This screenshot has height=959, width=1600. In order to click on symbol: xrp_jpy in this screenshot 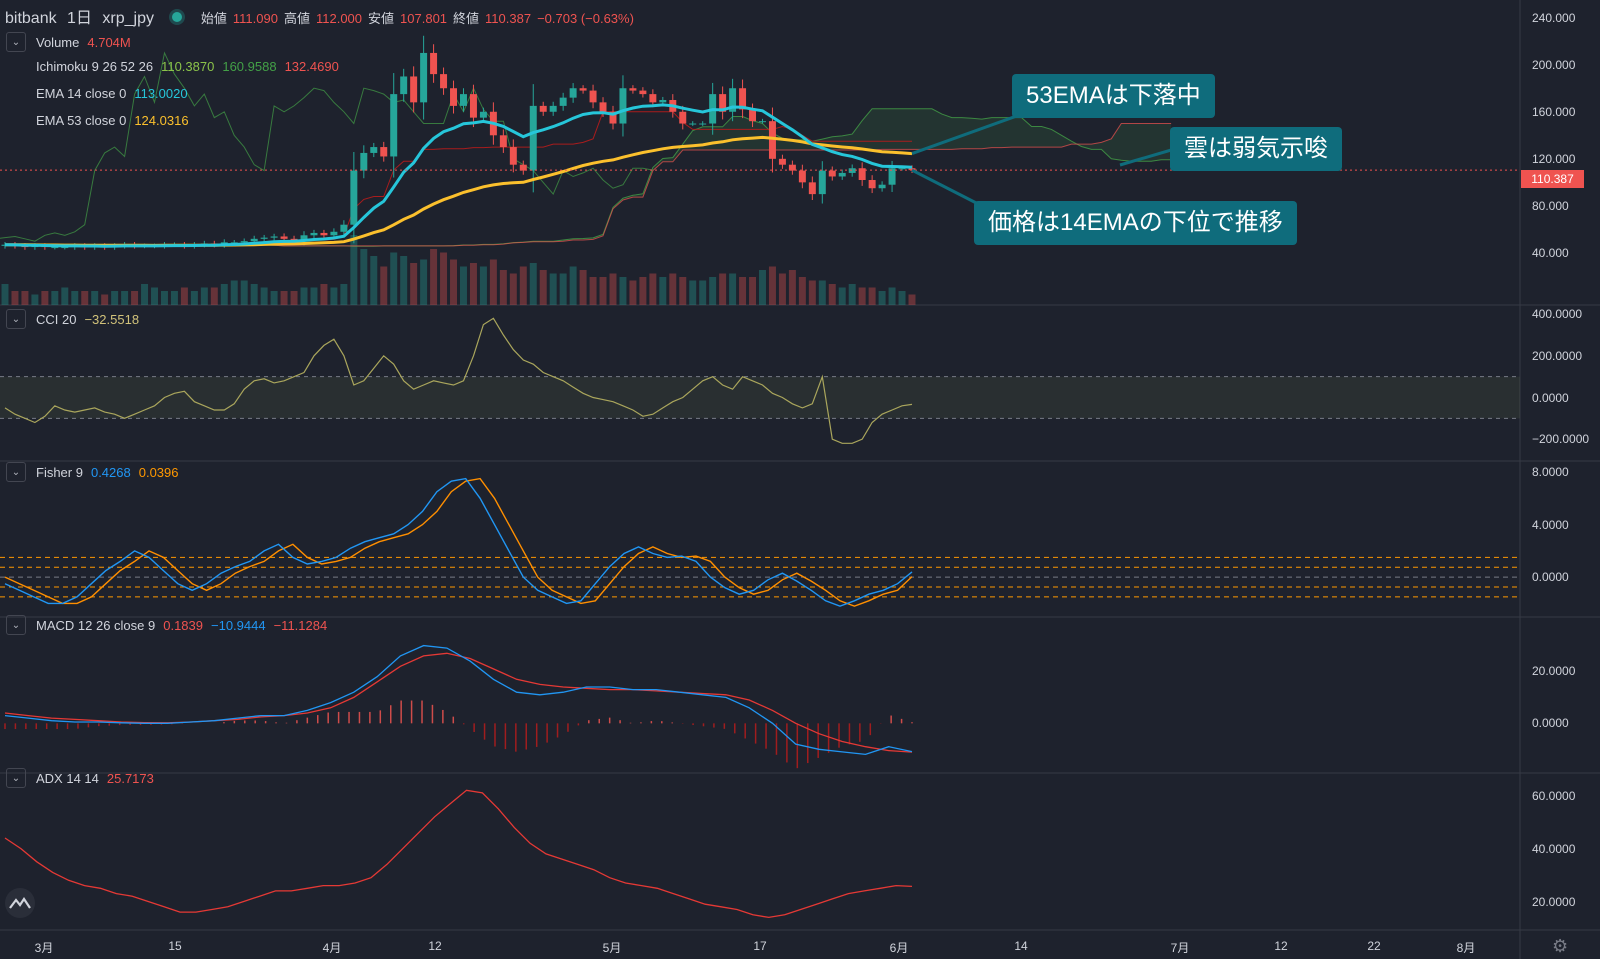, I will do `click(128, 18)`.